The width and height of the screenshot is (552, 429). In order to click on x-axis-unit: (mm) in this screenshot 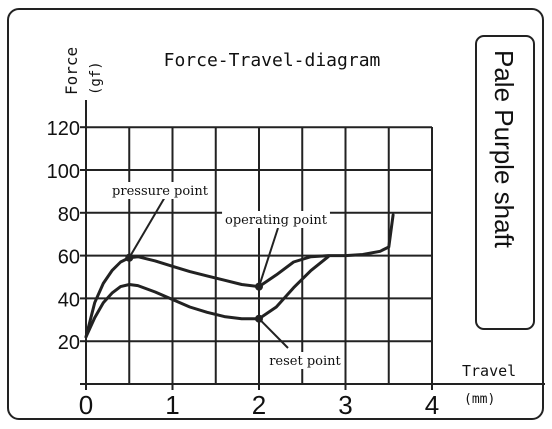, I will do `click(479, 399)`.